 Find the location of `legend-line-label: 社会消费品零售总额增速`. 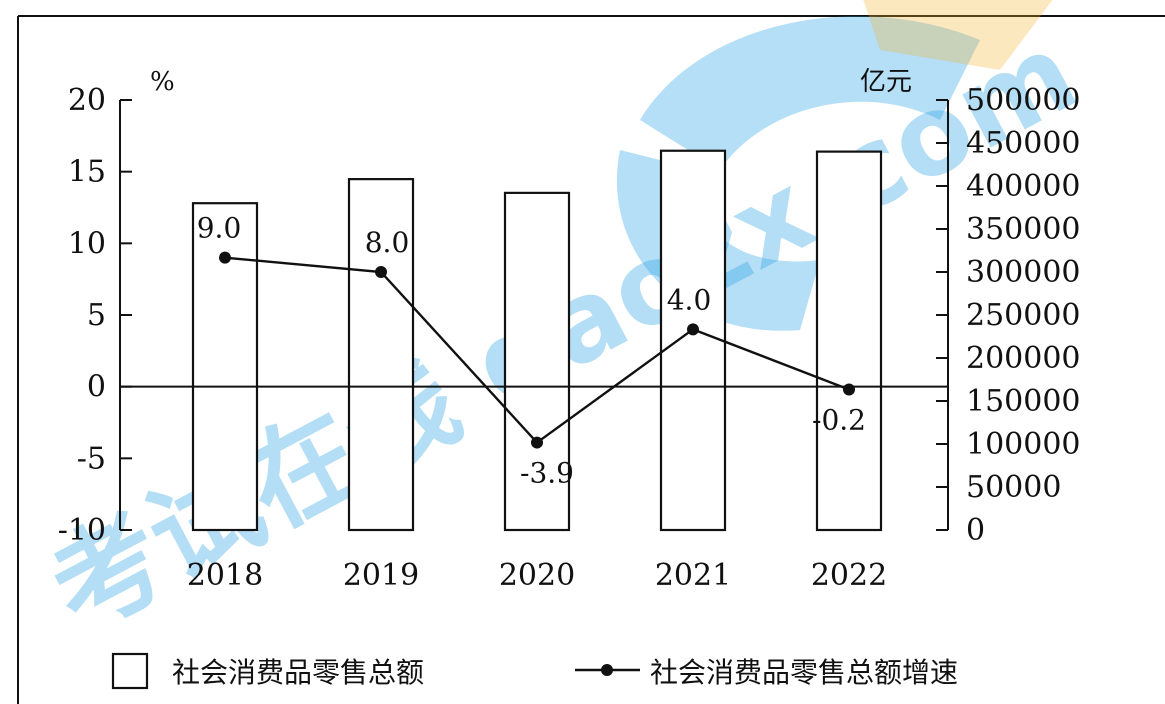

legend-line-label: 社会消费品零售总额增速 is located at coordinates (804, 672).